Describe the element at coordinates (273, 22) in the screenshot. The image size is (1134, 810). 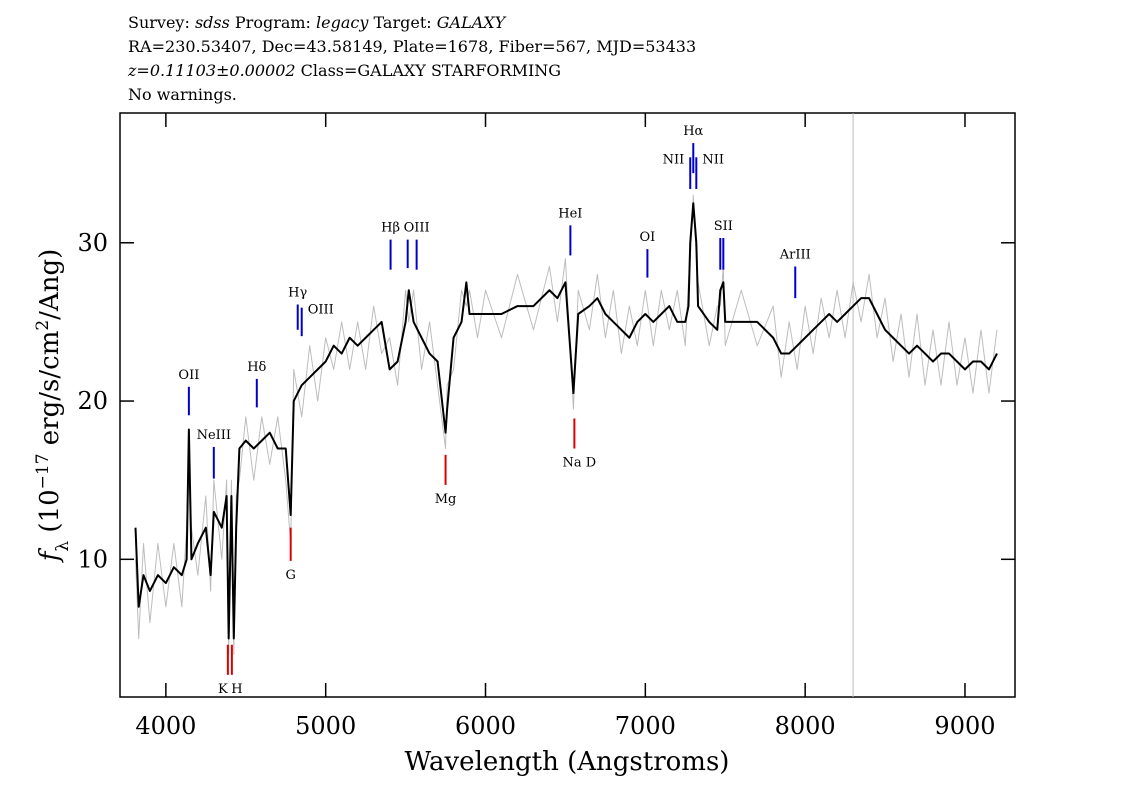
I see `header-text: Program:` at that location.